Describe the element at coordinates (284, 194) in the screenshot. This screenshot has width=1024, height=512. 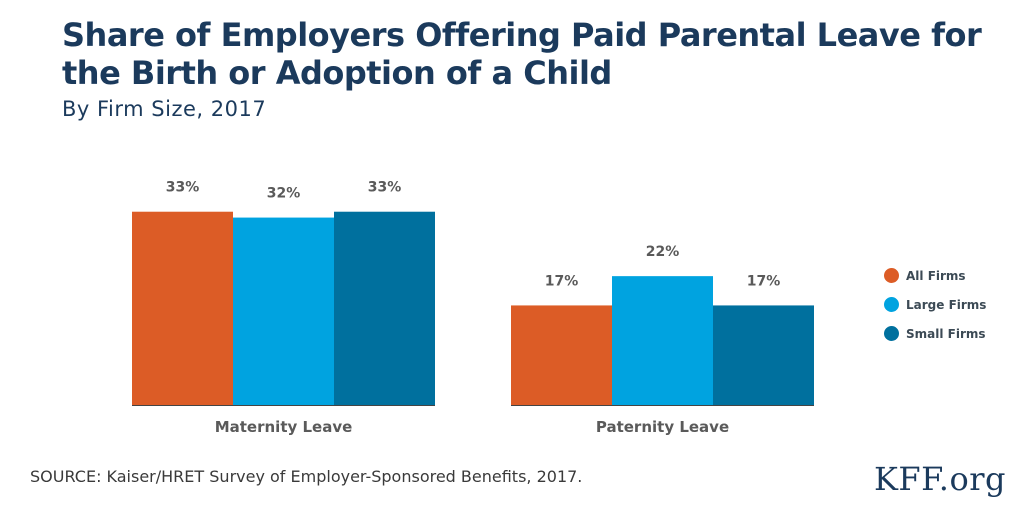
I see `data-label-maternity-leave-large-firms: 32%` at that location.